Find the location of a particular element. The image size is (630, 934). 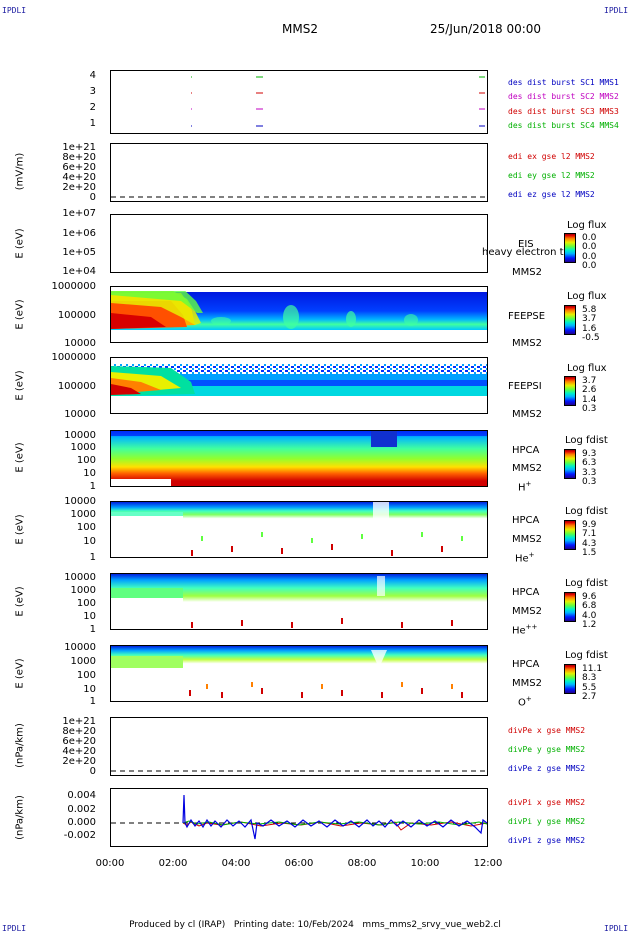

burst-plot is located at coordinates (338, 101).